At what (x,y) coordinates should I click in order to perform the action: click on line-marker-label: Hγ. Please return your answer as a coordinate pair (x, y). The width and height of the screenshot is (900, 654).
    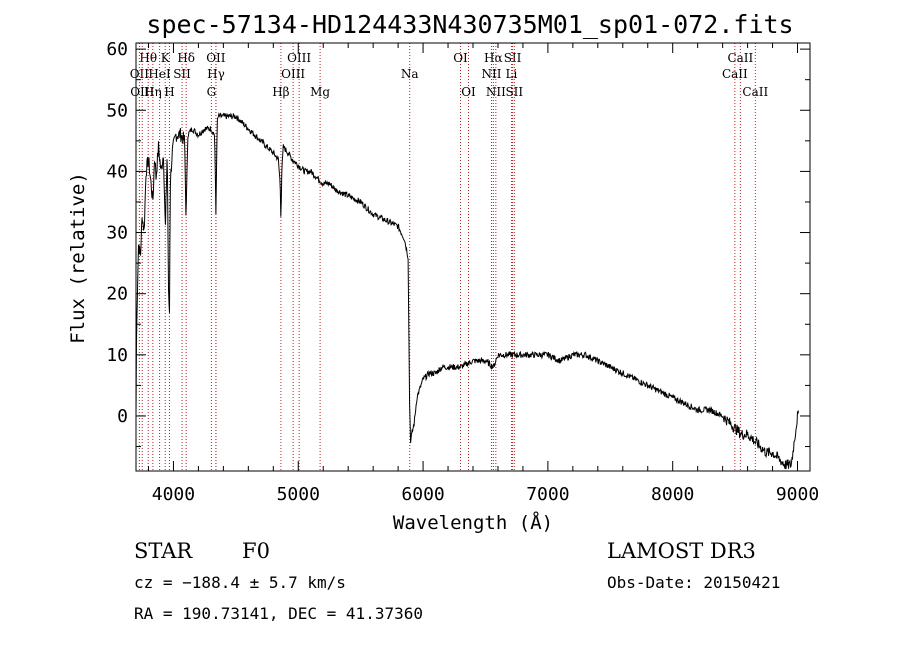
    Looking at the image, I should click on (216, 74).